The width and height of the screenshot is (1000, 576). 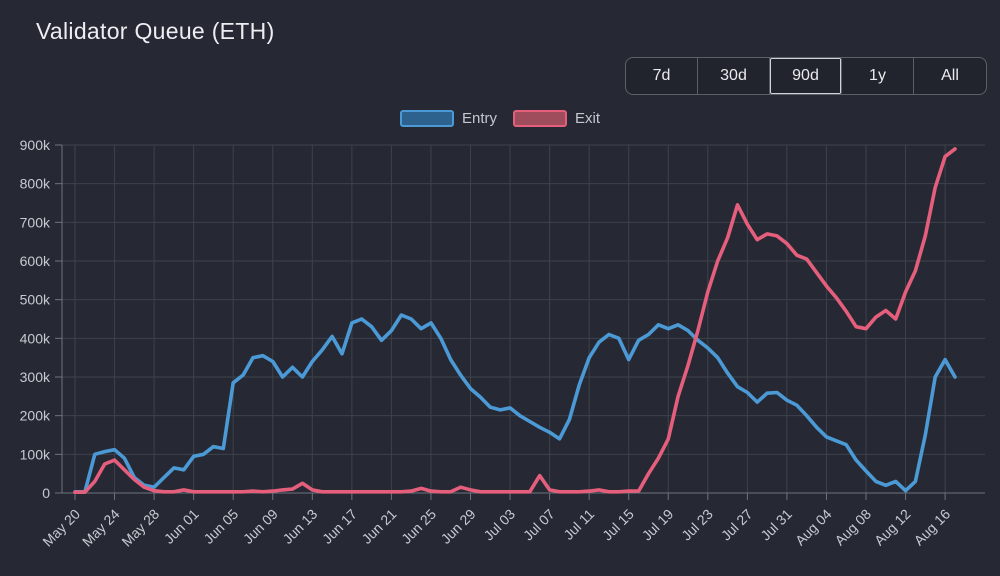 I want to click on range-button-90d: 90d, so click(x=806, y=76).